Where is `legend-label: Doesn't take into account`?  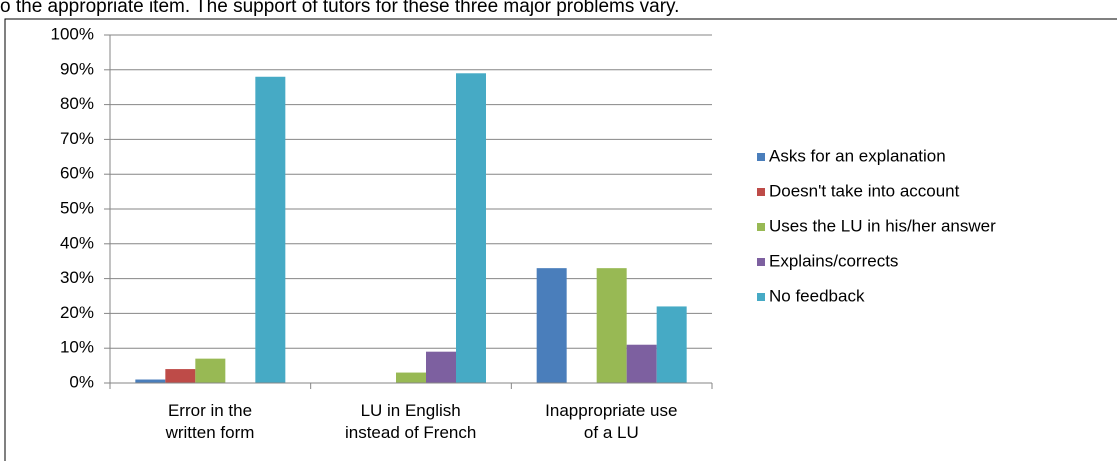 legend-label: Doesn't take into account is located at coordinates (864, 190).